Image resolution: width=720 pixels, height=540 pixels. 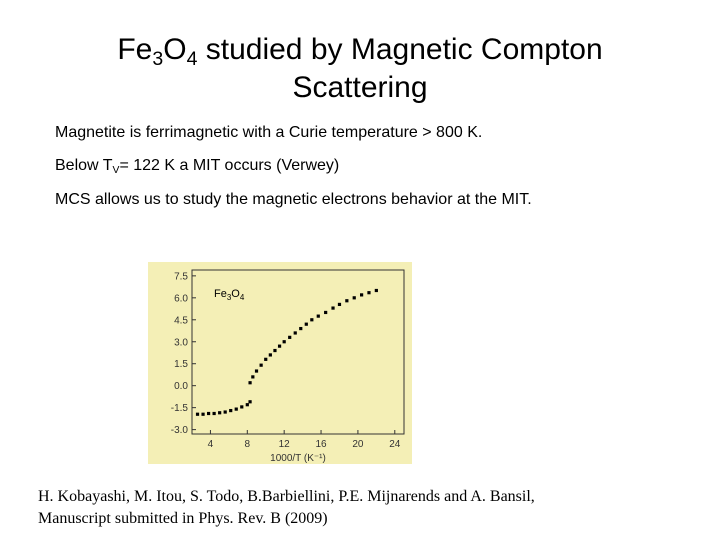 What do you see at coordinates (116, 171) in the screenshot?
I see `bullet-subscript: V` at bounding box center [116, 171].